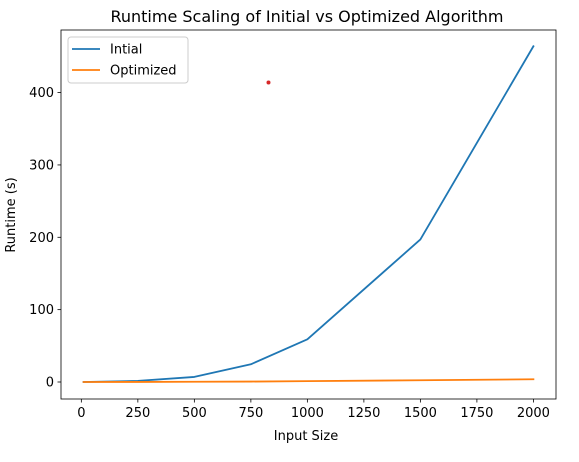  What do you see at coordinates (533, 413) in the screenshot?
I see `x-tick-label: 2000` at bounding box center [533, 413].